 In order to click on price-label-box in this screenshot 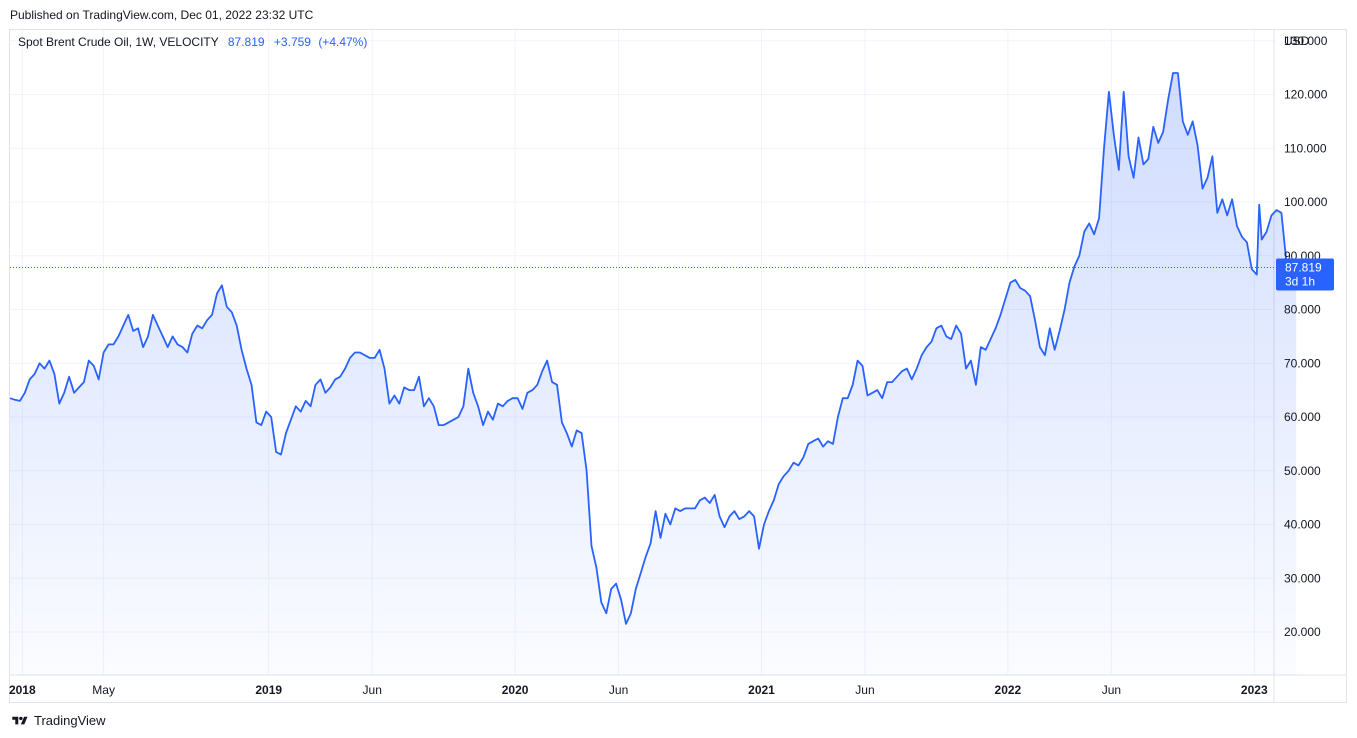, I will do `click(1305, 274)`.